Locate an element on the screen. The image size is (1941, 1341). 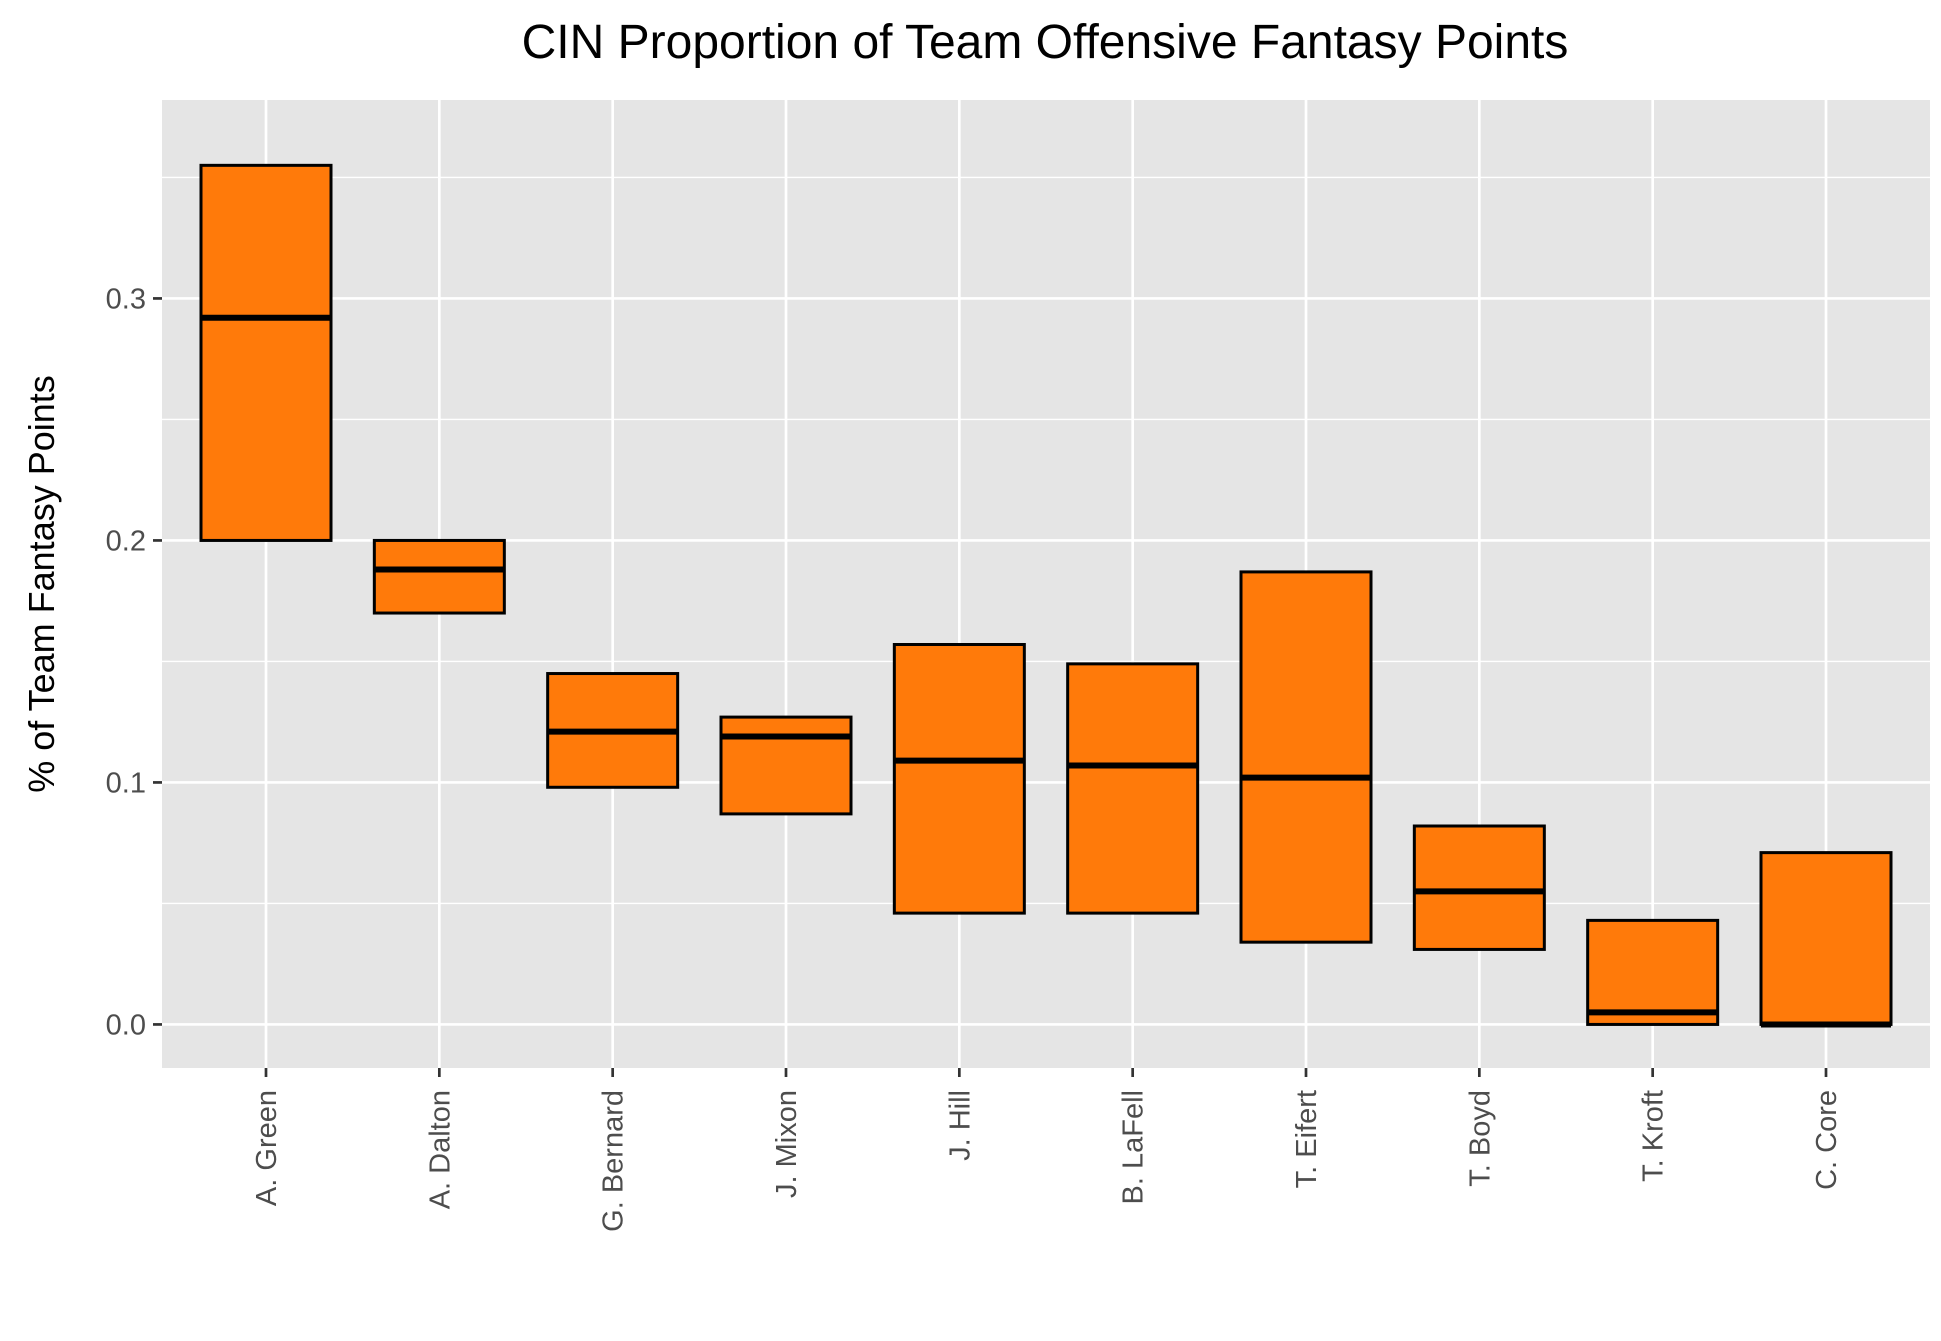
x-tick-label: T. Kroft is located at coordinates (1654, 1136).